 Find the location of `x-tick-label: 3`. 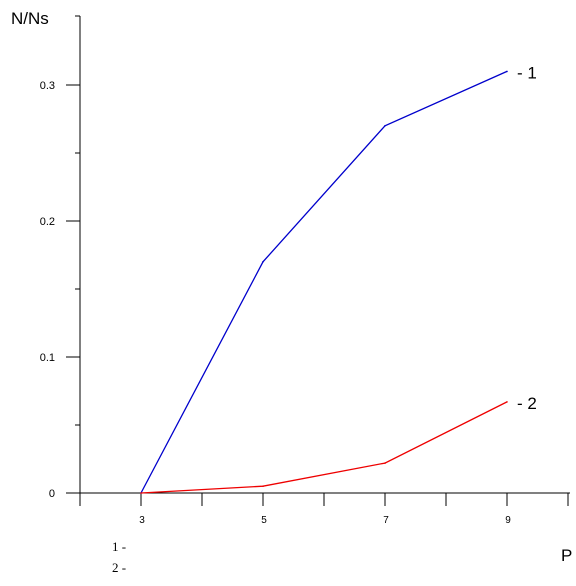

x-tick-label: 3 is located at coordinates (142, 520).